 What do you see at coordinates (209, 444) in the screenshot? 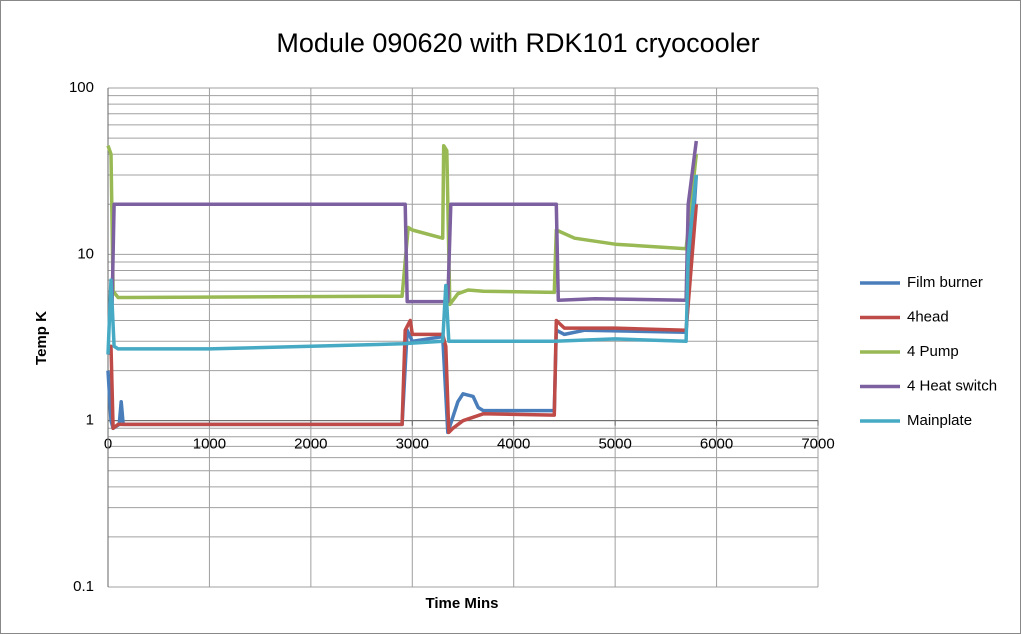
I see `x-tick-label: 1000` at bounding box center [209, 444].